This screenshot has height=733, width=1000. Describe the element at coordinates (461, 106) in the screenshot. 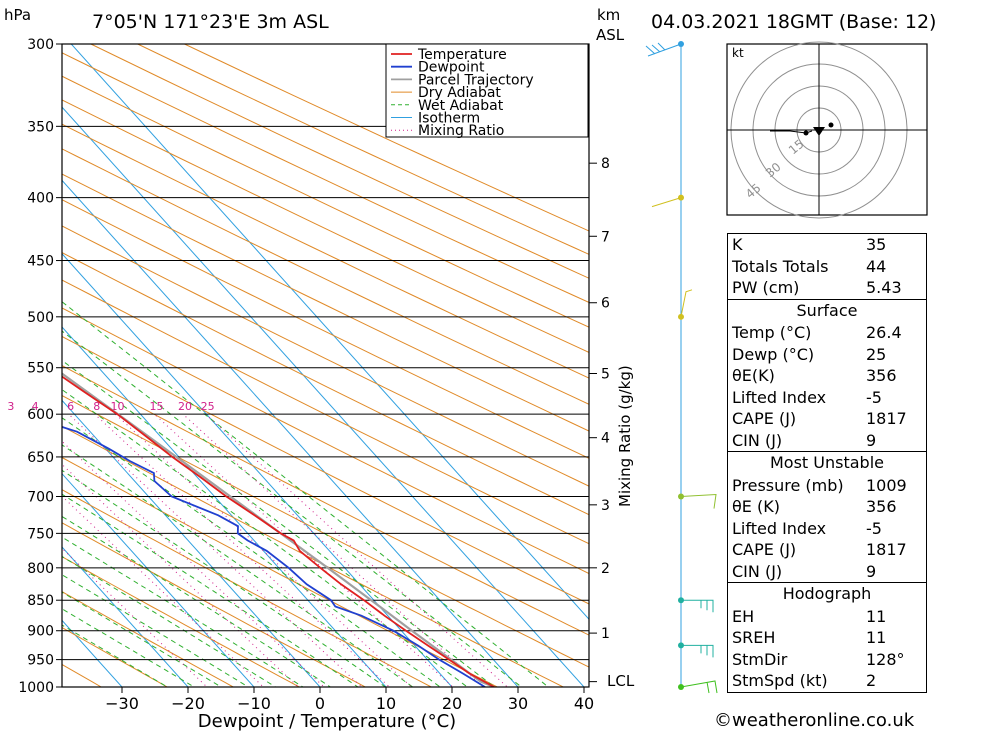

I see `legend-item: Wet Adiabat` at that location.